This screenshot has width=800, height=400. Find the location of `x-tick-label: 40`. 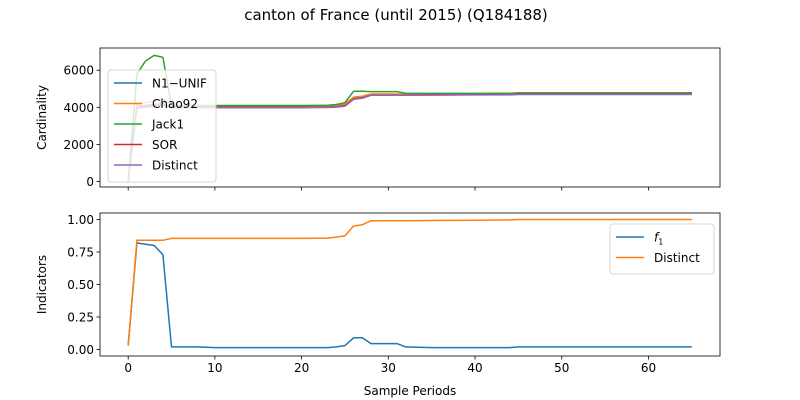

x-tick-label: 40 is located at coordinates (474, 368).